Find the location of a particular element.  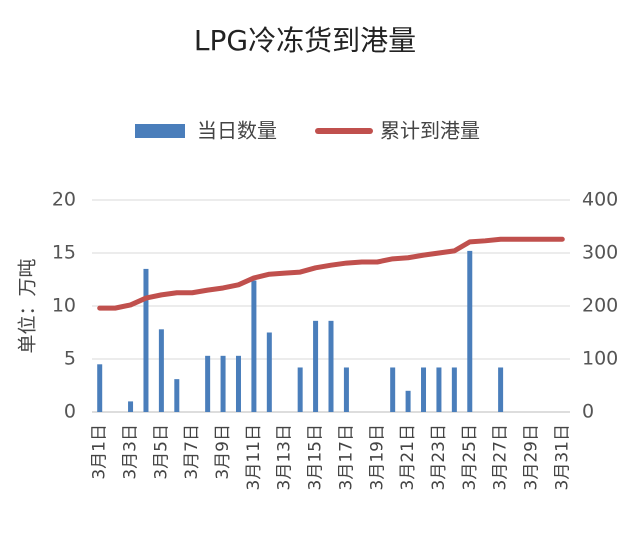

y-axis-label: 单位：万吨 is located at coordinates (28, 305).